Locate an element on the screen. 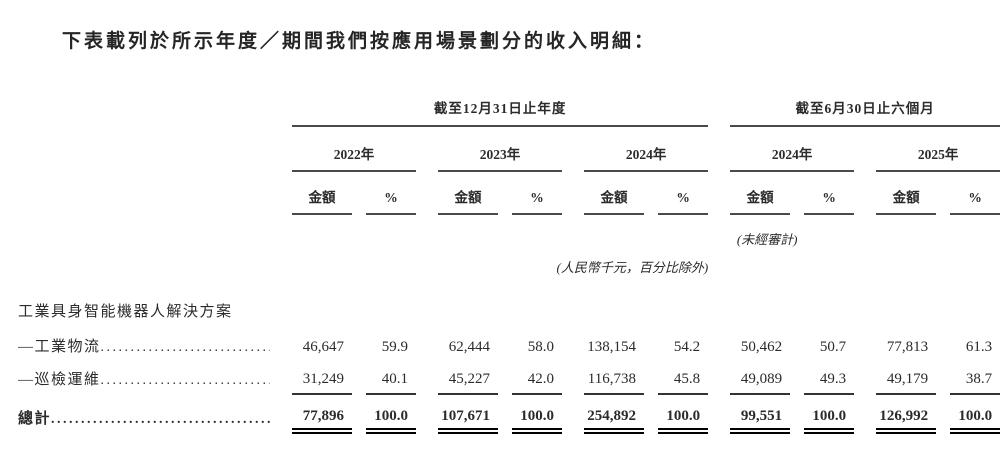 The width and height of the screenshot is (1000, 464). section-header: 工業具身智能機器人解決方案 is located at coordinates (125, 312).